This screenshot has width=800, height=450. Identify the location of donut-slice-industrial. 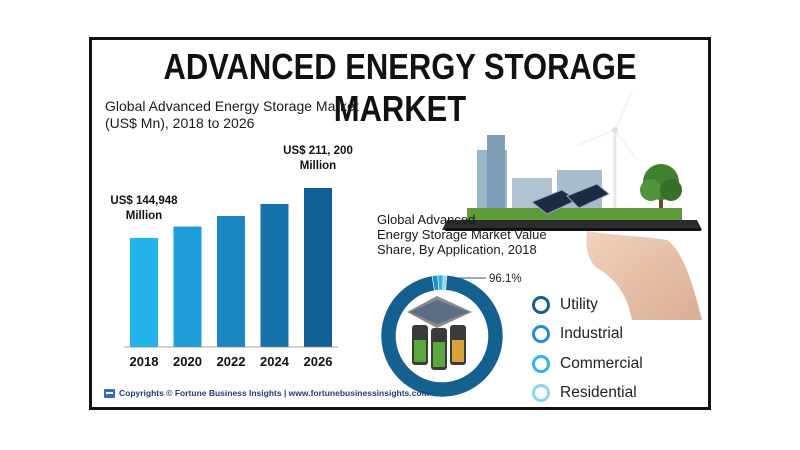
(435, 282).